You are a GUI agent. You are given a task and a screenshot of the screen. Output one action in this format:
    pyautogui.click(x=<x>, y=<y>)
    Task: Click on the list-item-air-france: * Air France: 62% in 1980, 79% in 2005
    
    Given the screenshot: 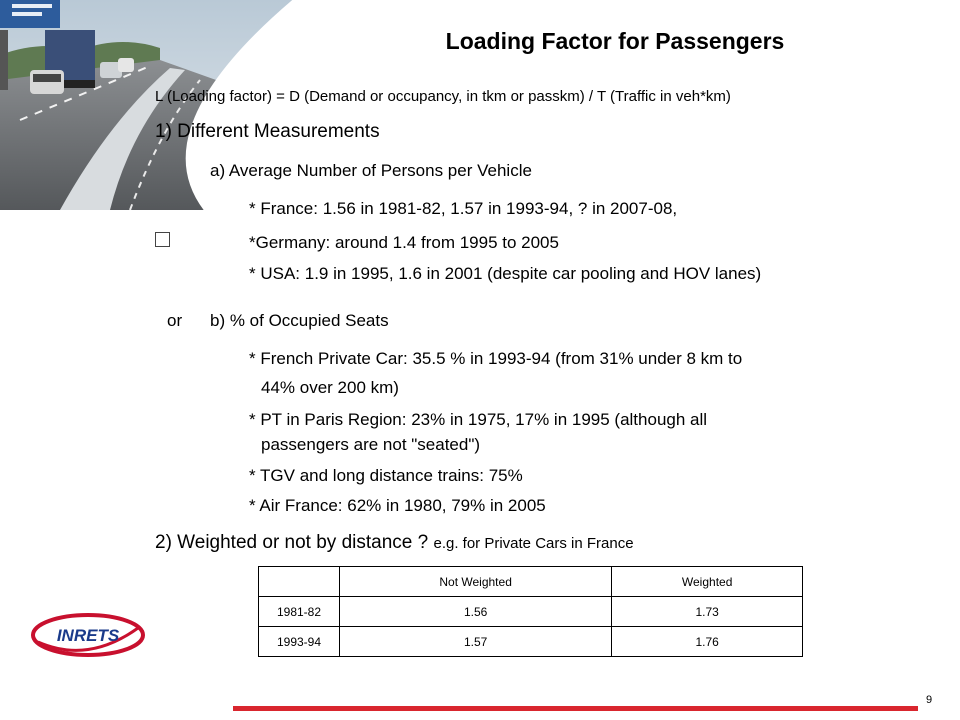 What is the action you would take?
    pyautogui.click(x=397, y=505)
    